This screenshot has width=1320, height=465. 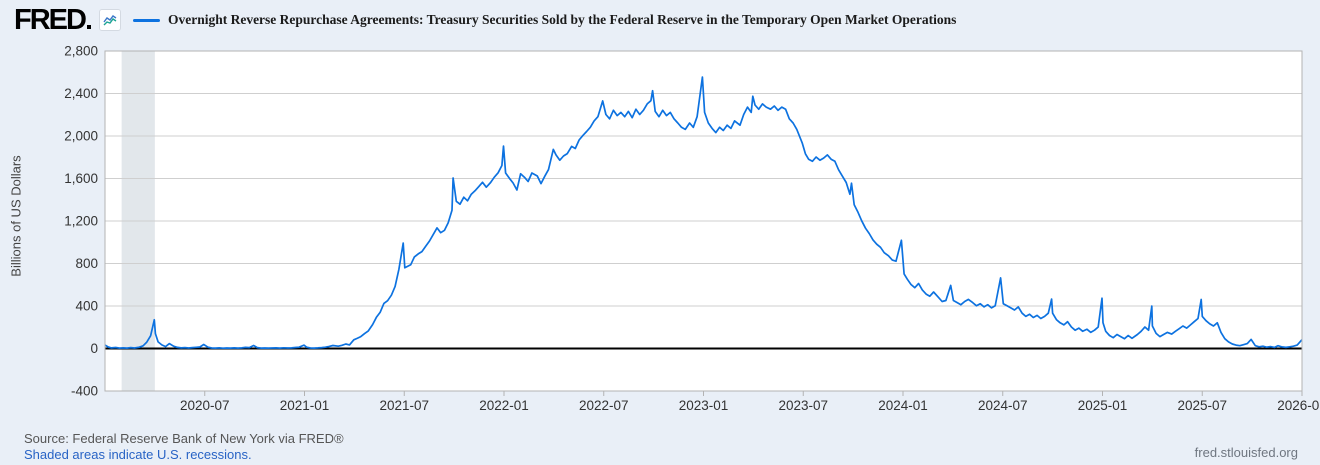 I want to click on y-tick-label: 800, so click(x=86, y=263).